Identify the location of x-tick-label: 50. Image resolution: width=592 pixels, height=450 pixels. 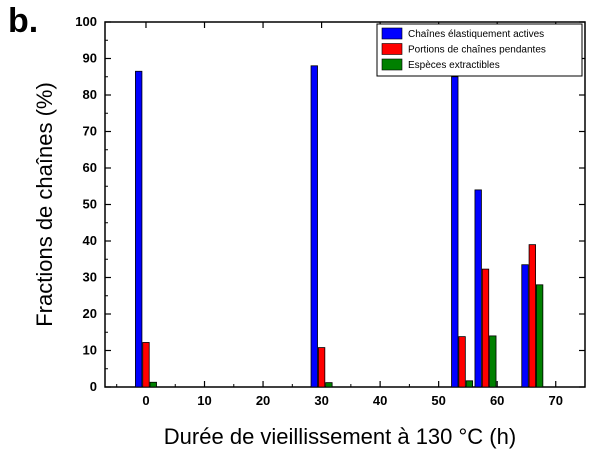
(438, 400).